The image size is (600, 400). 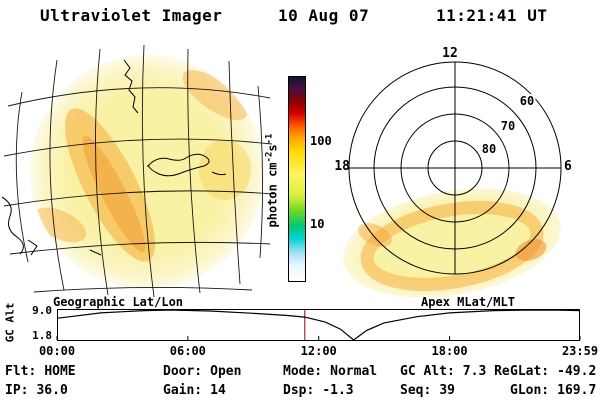 I want to click on status-glat: GLat: -49.2, so click(x=553, y=371).